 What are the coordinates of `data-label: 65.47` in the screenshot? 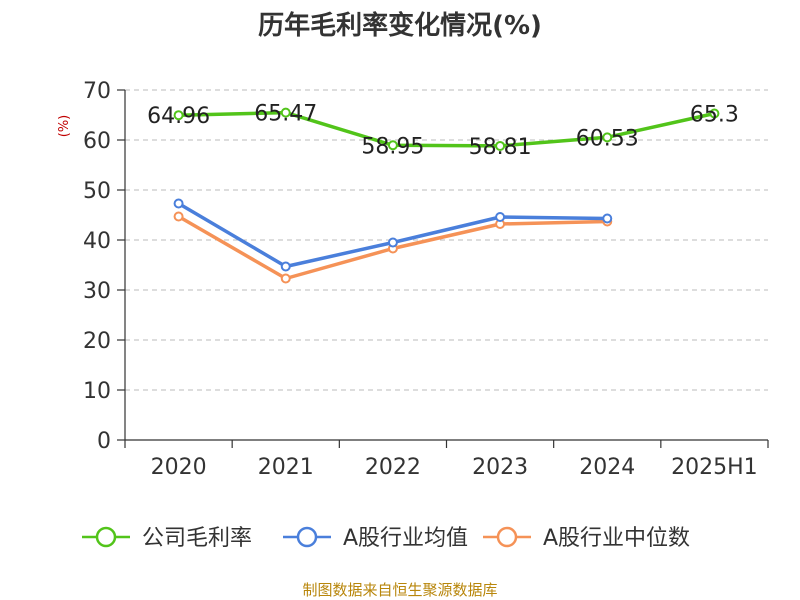 It's located at (285, 114).